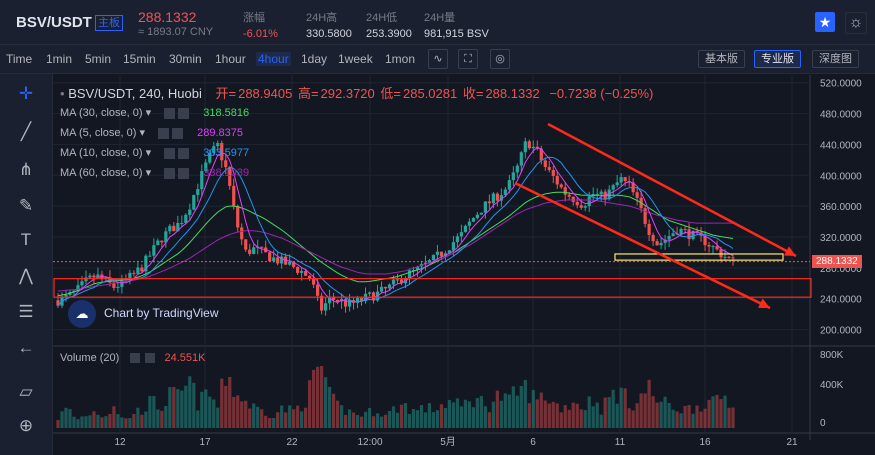 Image resolution: width=875 pixels, height=455 pixels. Describe the element at coordinates (448, 442) in the screenshot. I see `time-tick-label: 5月` at that location.